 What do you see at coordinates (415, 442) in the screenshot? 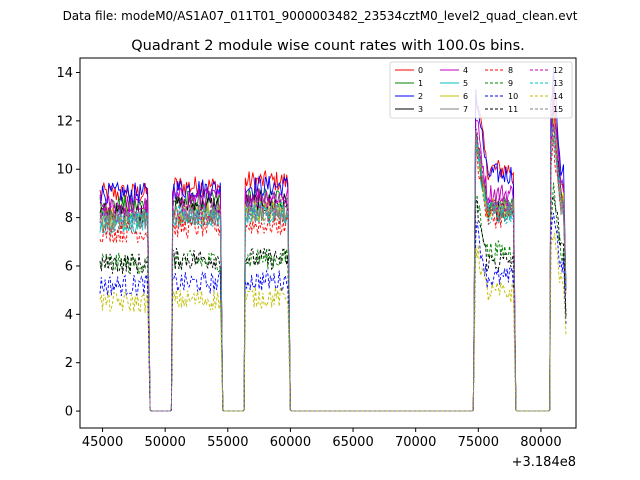
I see `x-tick-label: 70000` at bounding box center [415, 442].